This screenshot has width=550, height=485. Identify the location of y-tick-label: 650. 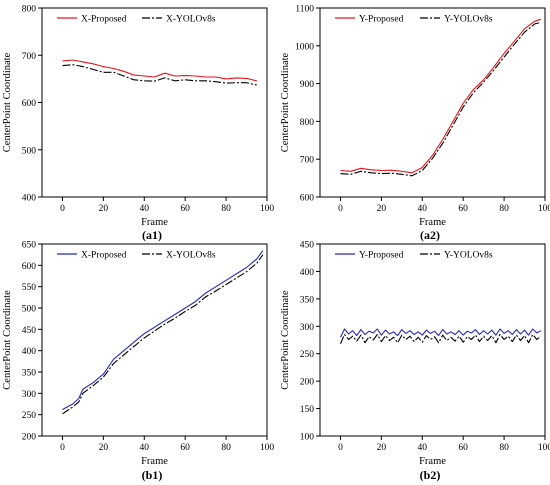
(29, 246).